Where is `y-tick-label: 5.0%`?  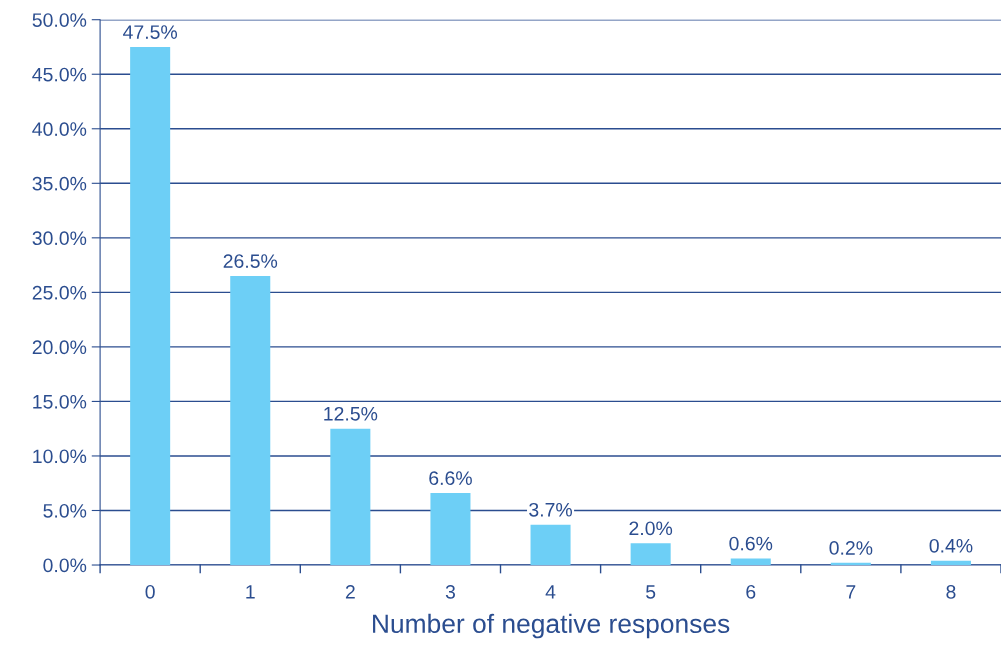
y-tick-label: 5.0% is located at coordinates (65, 510).